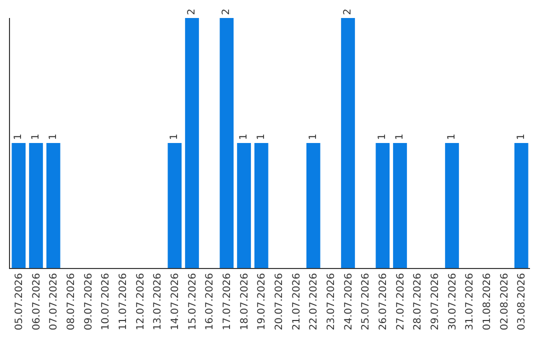 The image size is (540, 340). Describe the element at coordinates (106, 301) in the screenshot. I see `x-tick-label: 10.07.2026` at that location.